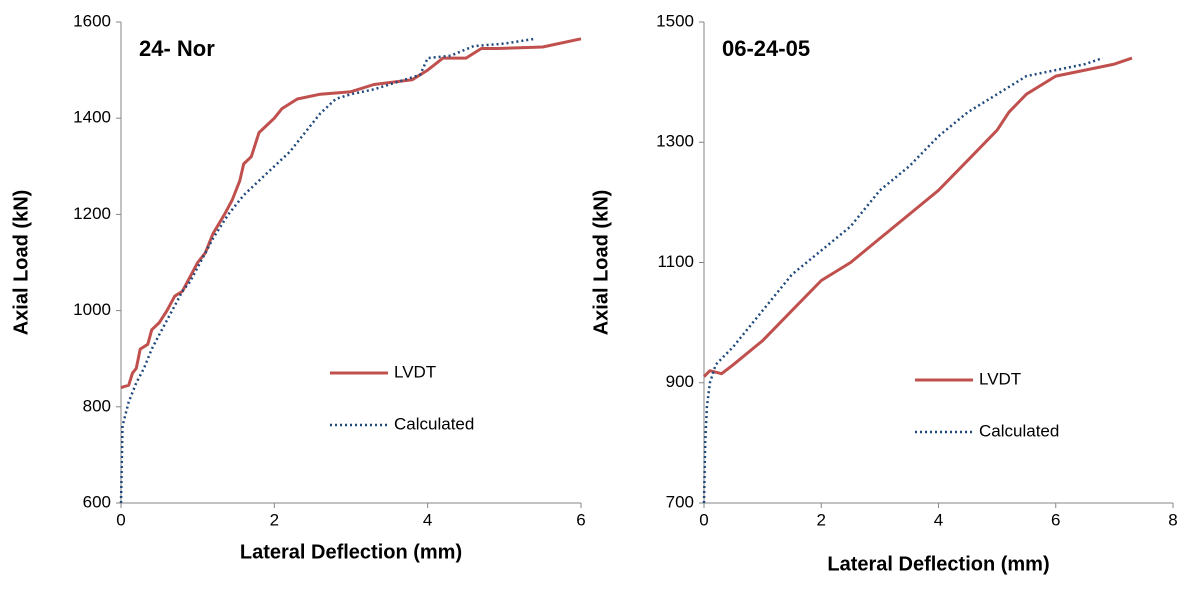 The image size is (1184, 596). Describe the element at coordinates (680, 381) in the screenshot. I see `y-tick-label: 900` at that location.